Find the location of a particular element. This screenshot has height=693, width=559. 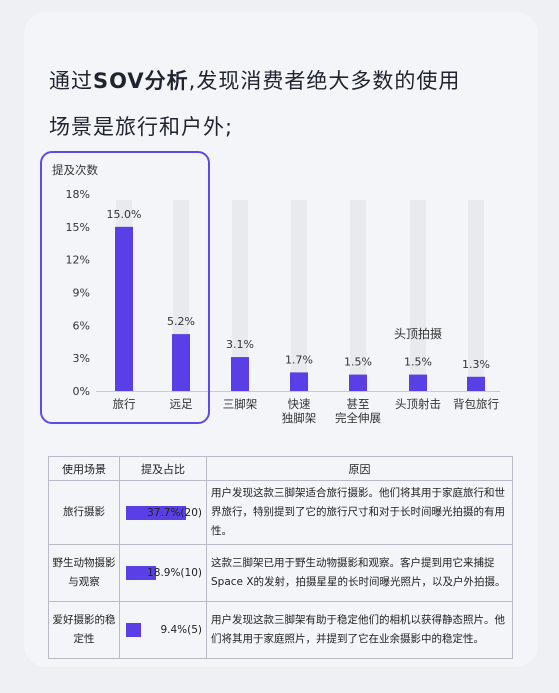

headline: 通过SOV分析,发现消费者绝大多数的使用 场景是旅行和户外; is located at coordinates (284, 104).